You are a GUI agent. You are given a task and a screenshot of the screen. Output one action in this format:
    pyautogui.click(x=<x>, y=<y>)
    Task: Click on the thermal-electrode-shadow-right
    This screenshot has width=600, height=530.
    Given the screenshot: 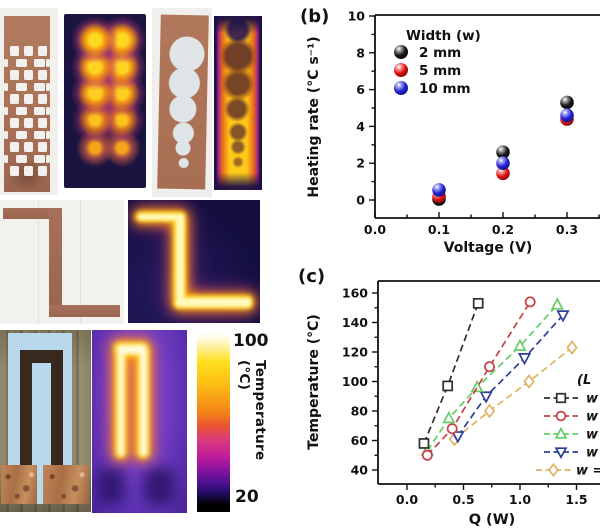 What is the action you would take?
    pyautogui.click(x=159, y=486)
    